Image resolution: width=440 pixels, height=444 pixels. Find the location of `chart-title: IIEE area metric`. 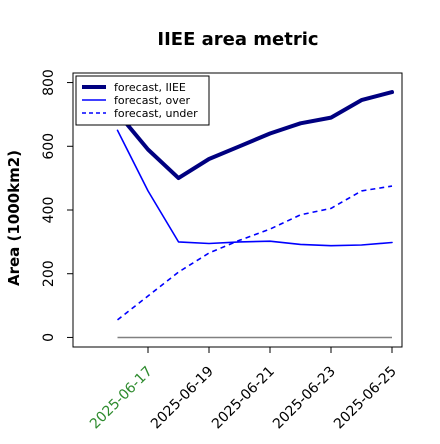

chart-title: IIEE area metric is located at coordinates (237, 39).